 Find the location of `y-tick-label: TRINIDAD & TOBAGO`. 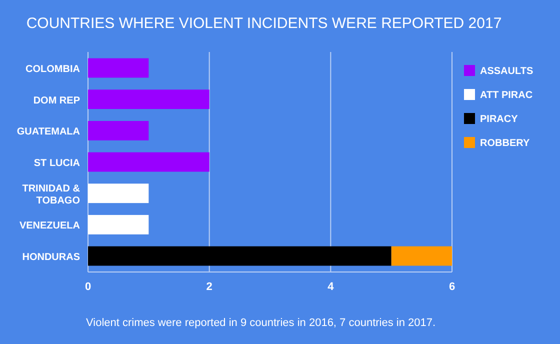

y-tick-label: TRINIDAD & TOBAGO is located at coordinates (51, 194).